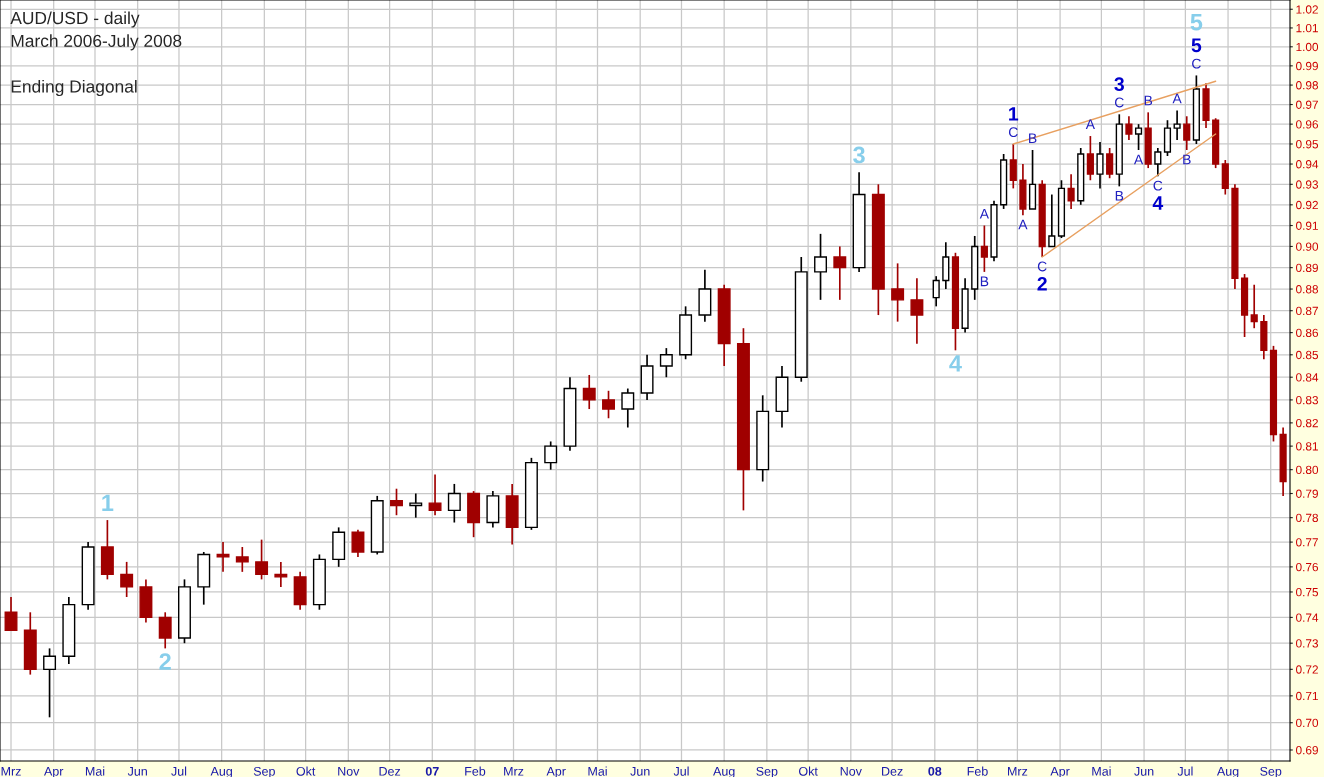  Describe the element at coordinates (1307, 225) in the screenshot. I see `y-tick-label: 0.91` at that location.